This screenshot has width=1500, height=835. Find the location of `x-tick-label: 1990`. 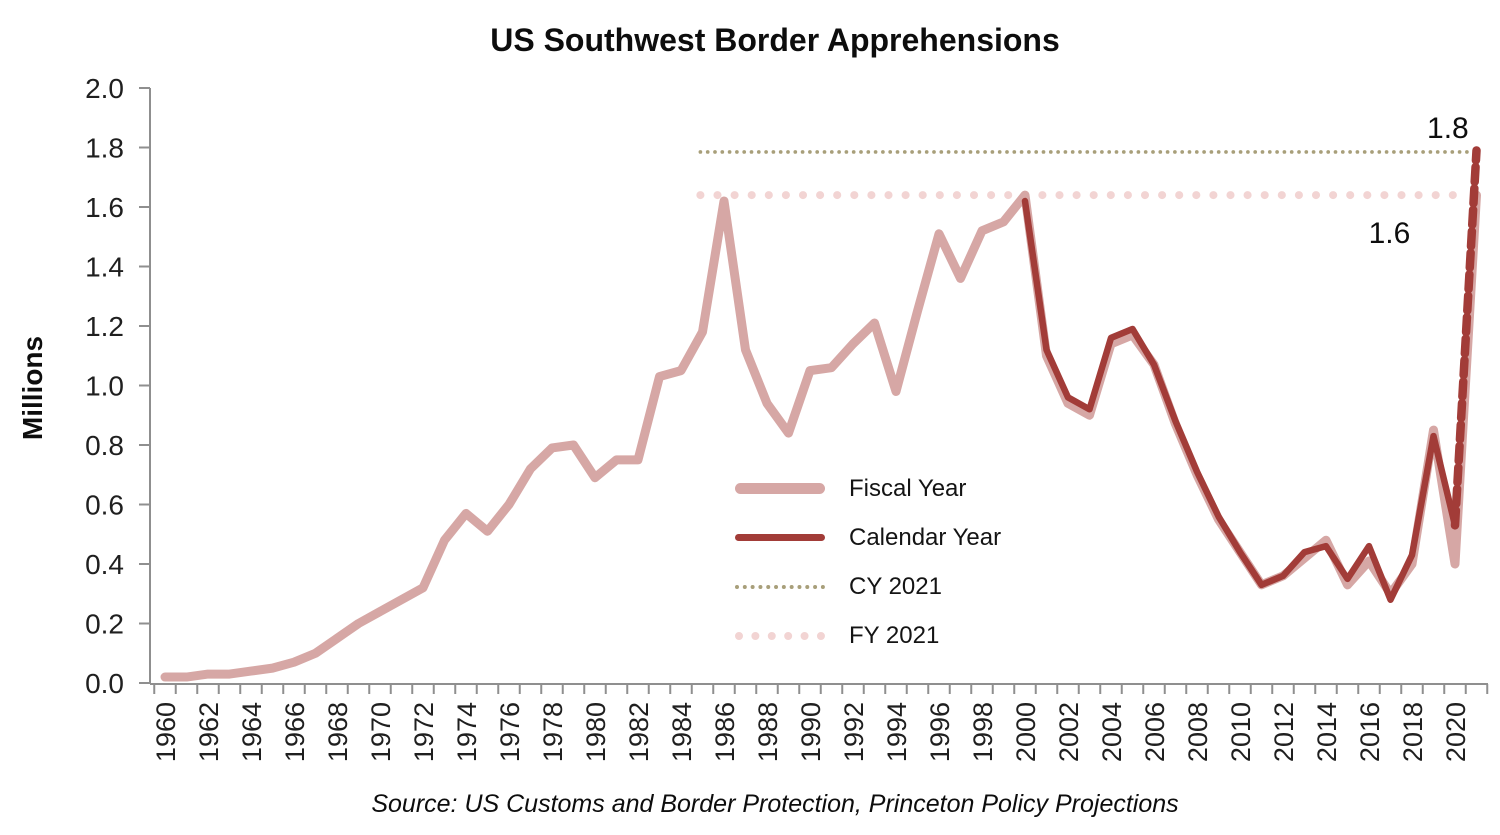

x-tick-label: 1990 is located at coordinates (811, 732).